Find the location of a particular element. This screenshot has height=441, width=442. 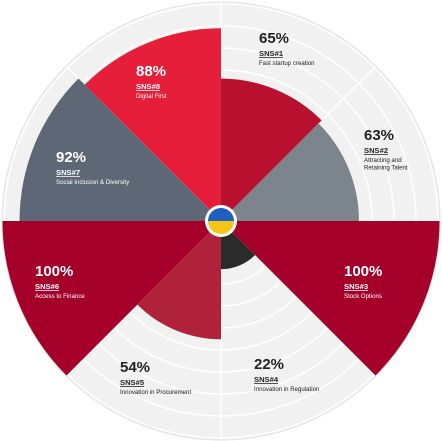

description-label: Innovation in Procurement is located at coordinates (155, 392).